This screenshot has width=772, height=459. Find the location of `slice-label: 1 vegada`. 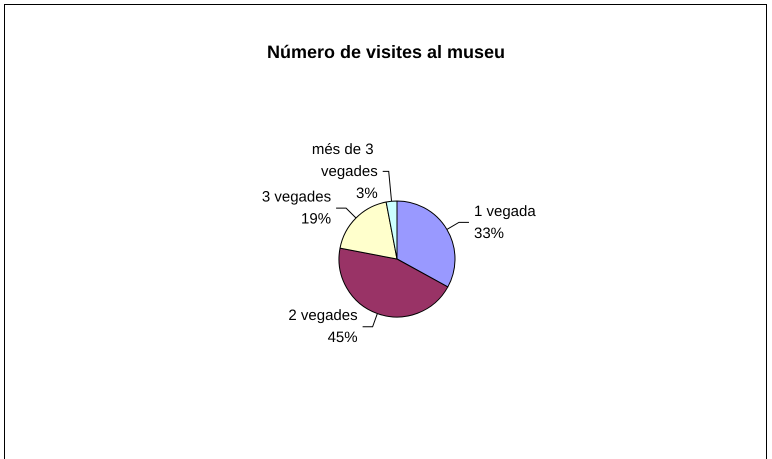

slice-label: 1 vegada is located at coordinates (505, 211).